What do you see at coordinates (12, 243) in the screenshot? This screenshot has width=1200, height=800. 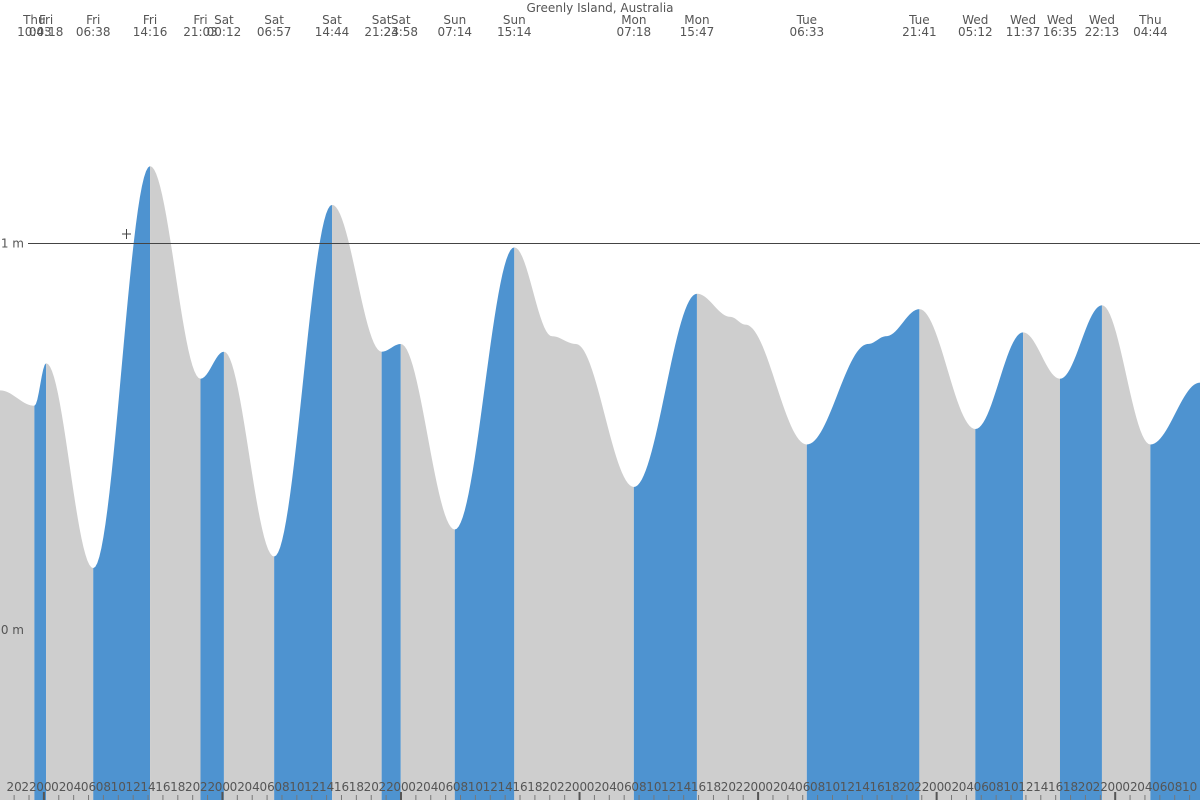 I see `y-tick-label: 1 m` at bounding box center [12, 243].